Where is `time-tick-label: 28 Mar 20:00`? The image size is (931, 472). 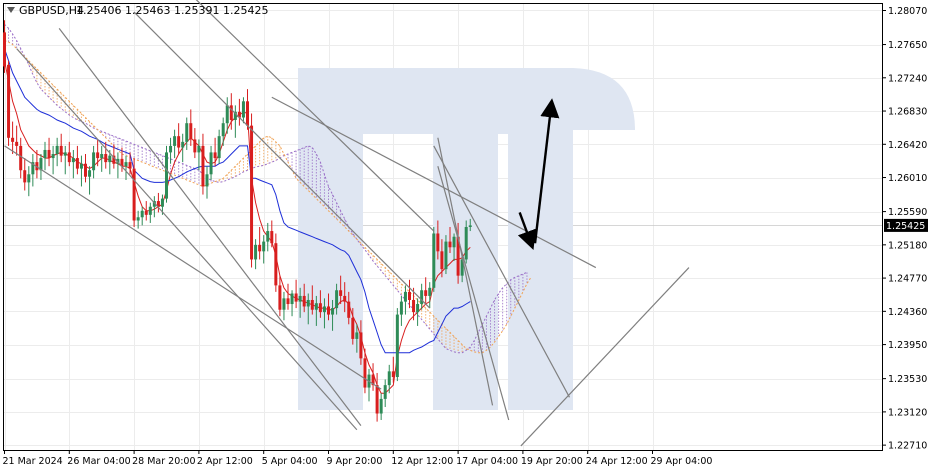
time-tick-label: 28 Mar 20:00 is located at coordinates (163, 461).